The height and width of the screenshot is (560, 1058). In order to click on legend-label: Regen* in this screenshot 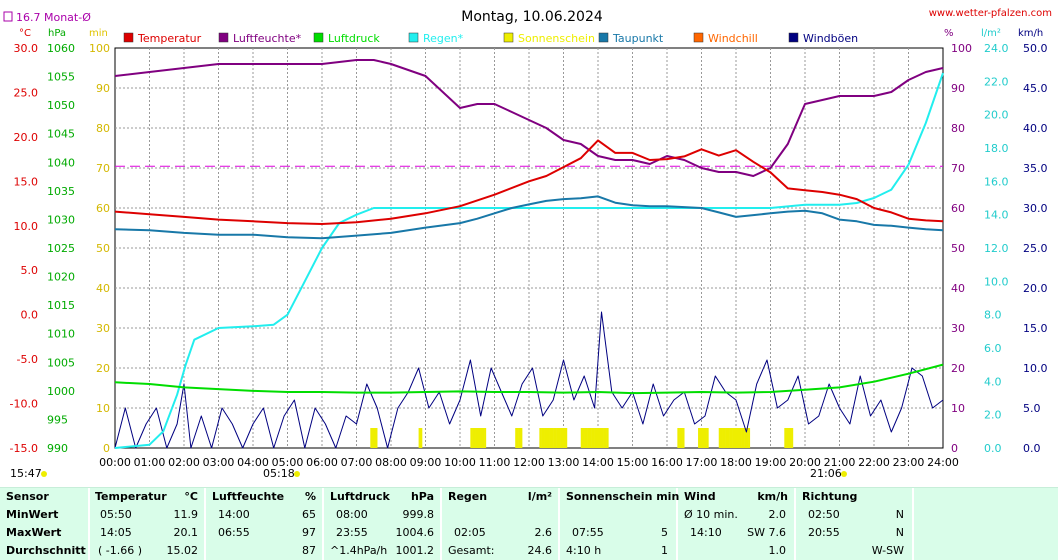, I will do `click(443, 38)`.